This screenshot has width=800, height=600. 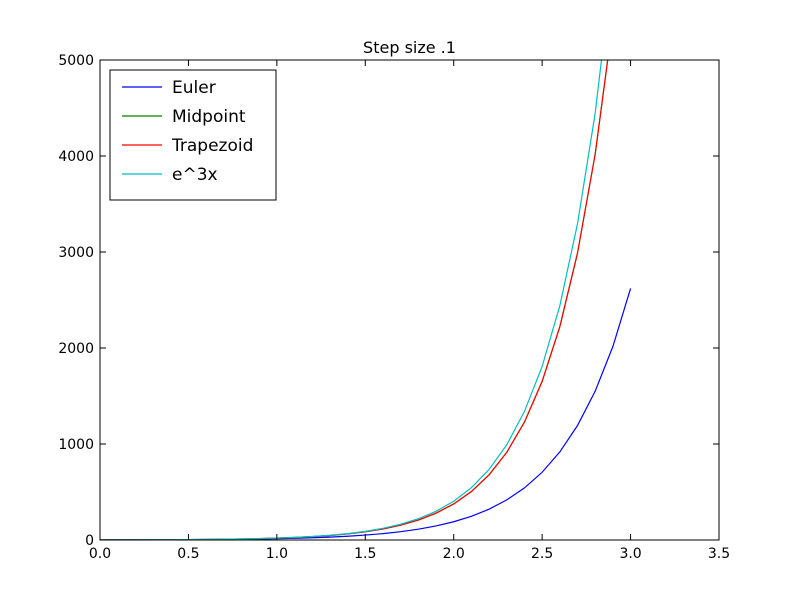 I want to click on x-tick-label: 0.0, so click(x=100, y=554).